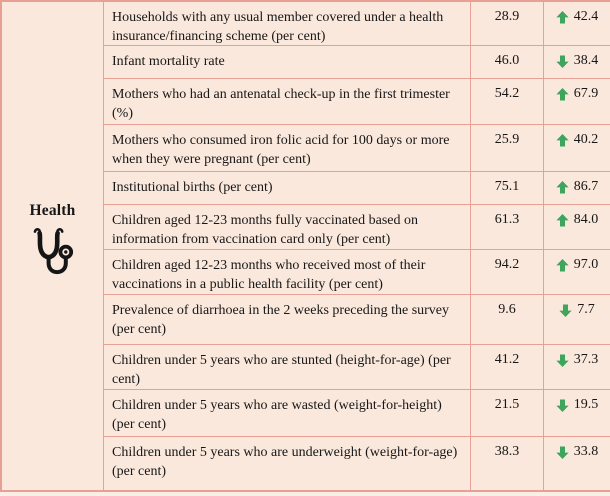 Image resolution: width=610 pixels, height=496 pixels. I want to click on indicator-label: Institutional births (per cent), so click(286, 188).